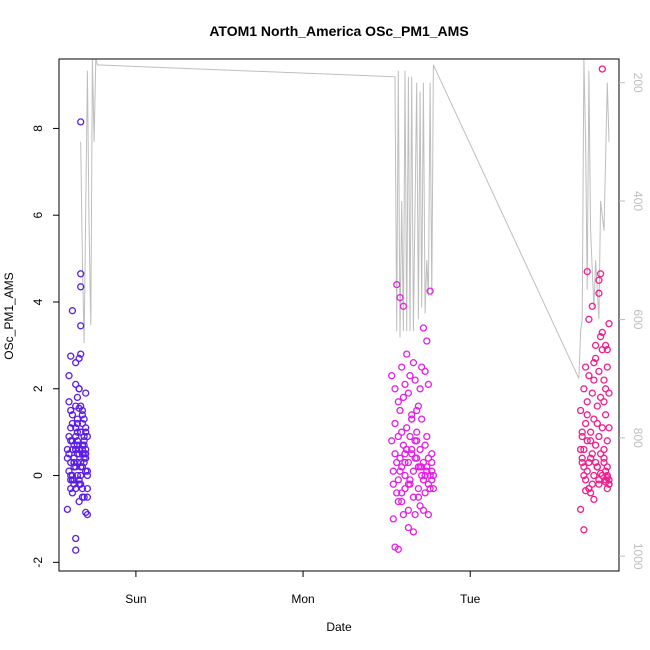 The width and height of the screenshot is (650, 650). Describe the element at coordinates (45, 346) in the screenshot. I see `y-axis: -2 0 2 4 6 8` at that location.